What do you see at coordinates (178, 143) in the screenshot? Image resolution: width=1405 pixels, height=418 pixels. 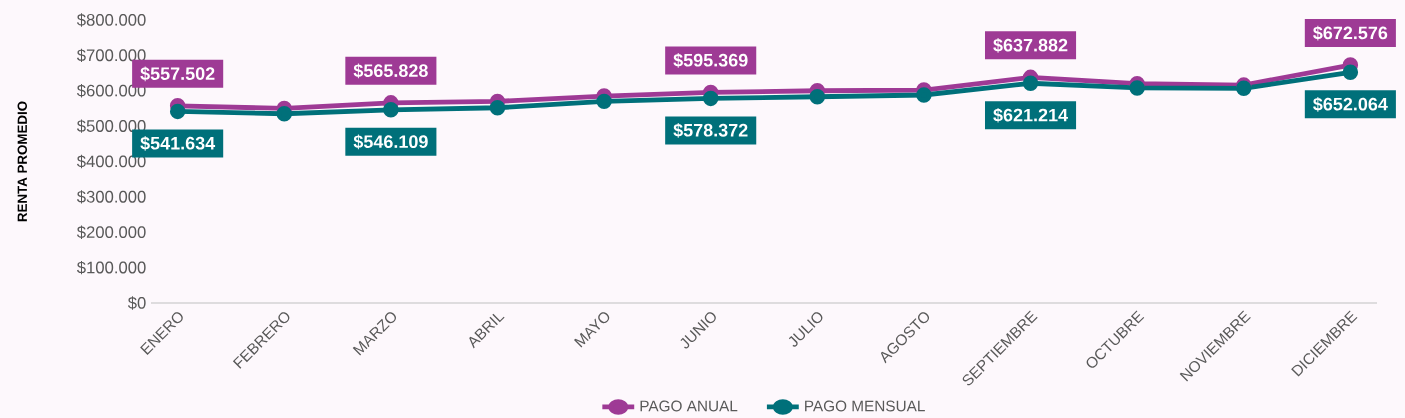 I see `data-label: $541.634` at bounding box center [178, 143].